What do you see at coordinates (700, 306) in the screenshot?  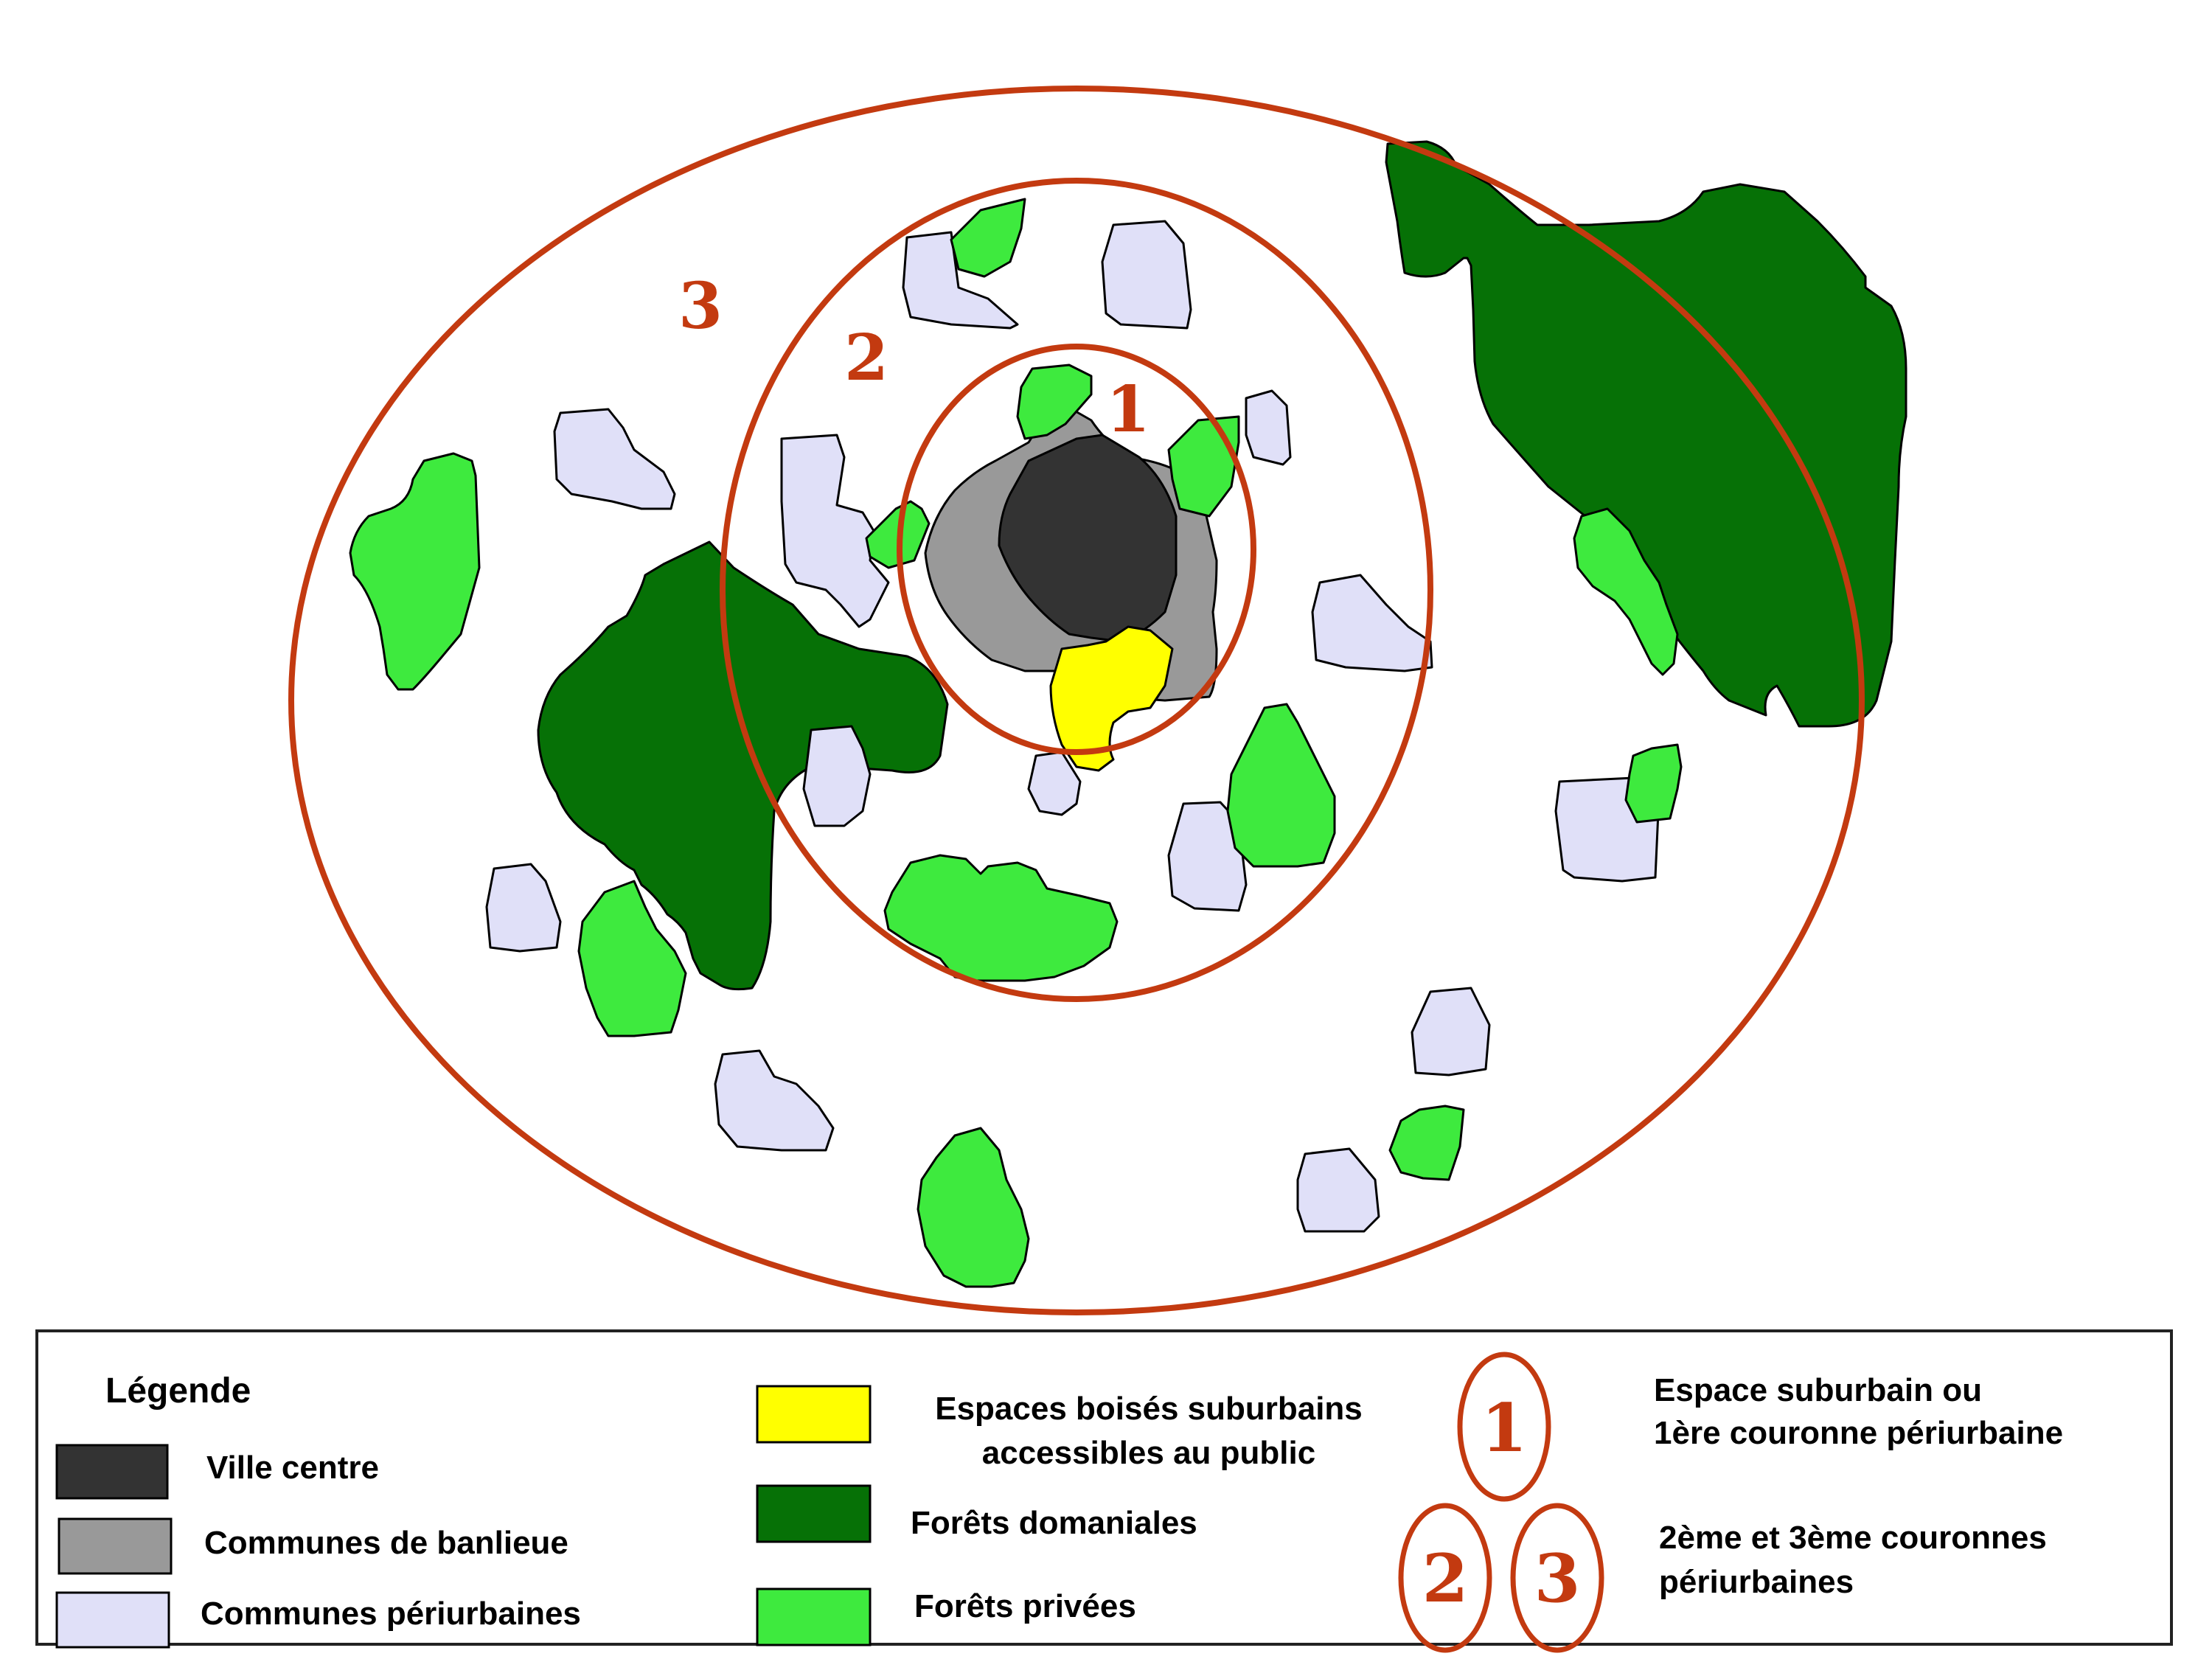 I see `ring-label-3: 3` at bounding box center [700, 306].